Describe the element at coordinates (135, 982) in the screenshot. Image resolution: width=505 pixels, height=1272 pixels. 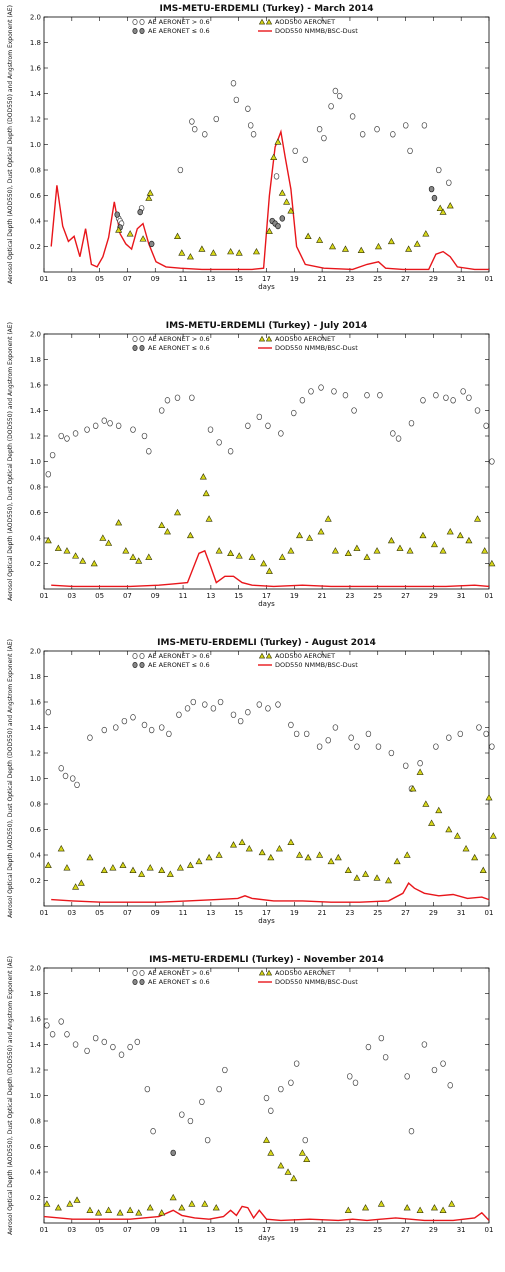
I see `legend-ae-low-marker` at that location.